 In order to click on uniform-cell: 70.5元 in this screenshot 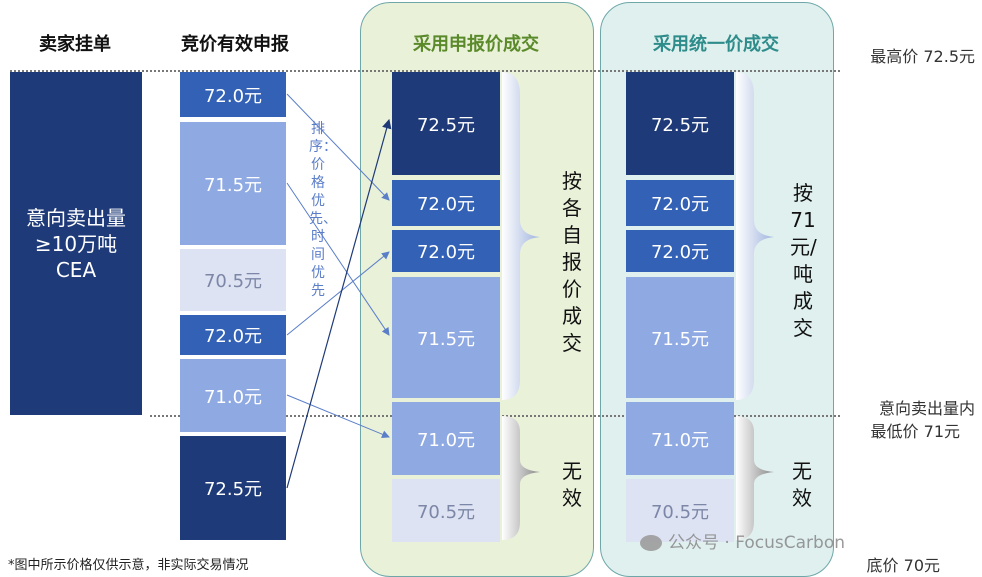, I will do `click(680, 510)`.